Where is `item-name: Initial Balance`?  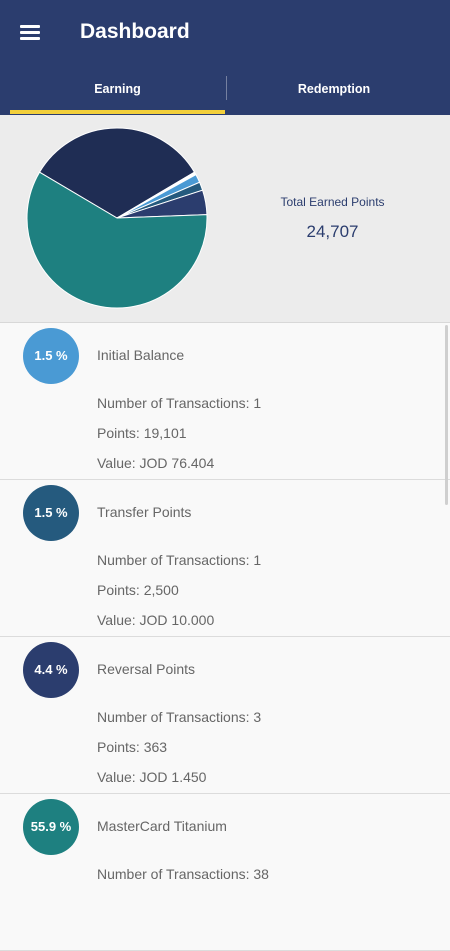
item-name: Initial Balance is located at coordinates (141, 355).